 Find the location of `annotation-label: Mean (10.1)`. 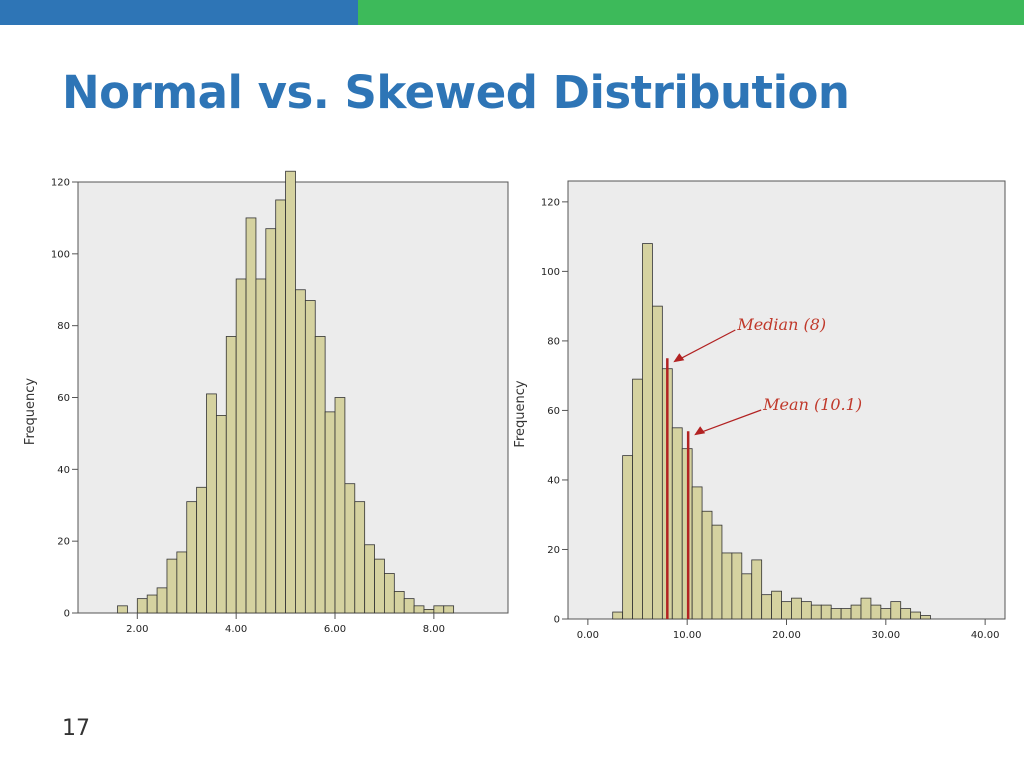

annotation-label: Mean (10.1) is located at coordinates (812, 404).